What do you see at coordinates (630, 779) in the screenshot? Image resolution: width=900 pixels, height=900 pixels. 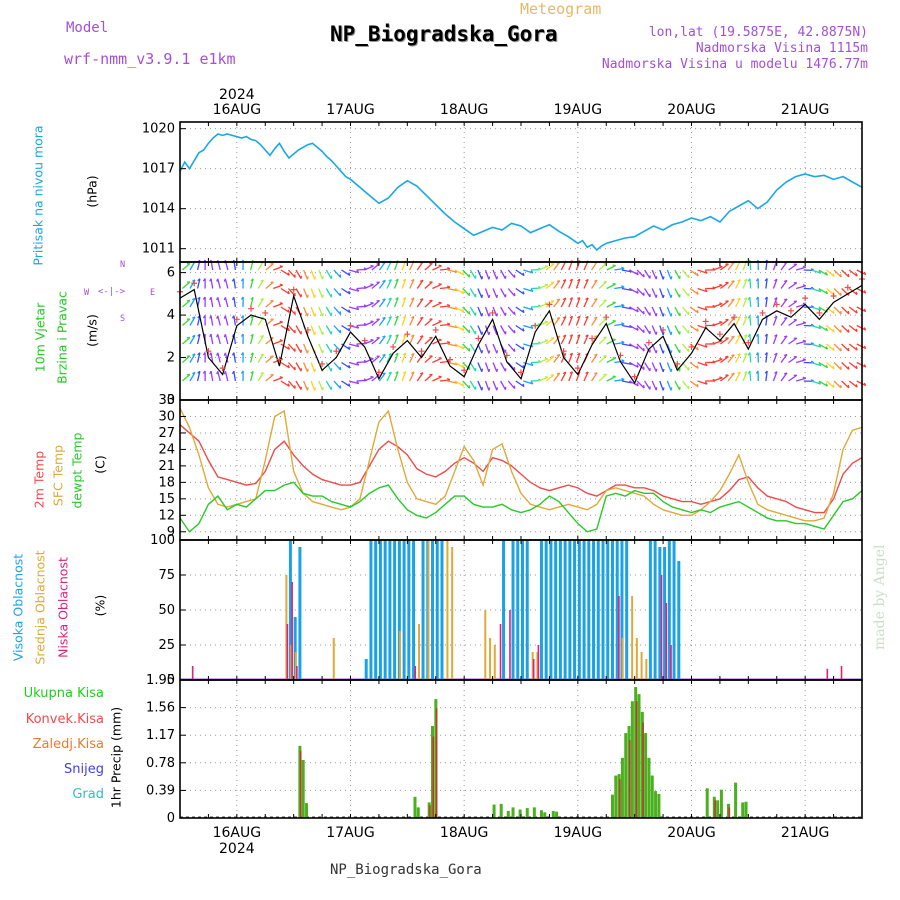 I see `precip-convective-bar` at bounding box center [630, 779].